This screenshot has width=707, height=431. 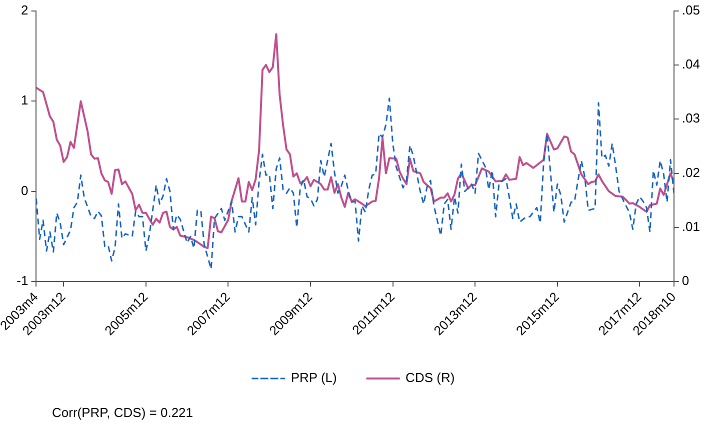 I want to click on y2-tick-label: .02, so click(x=691, y=172).